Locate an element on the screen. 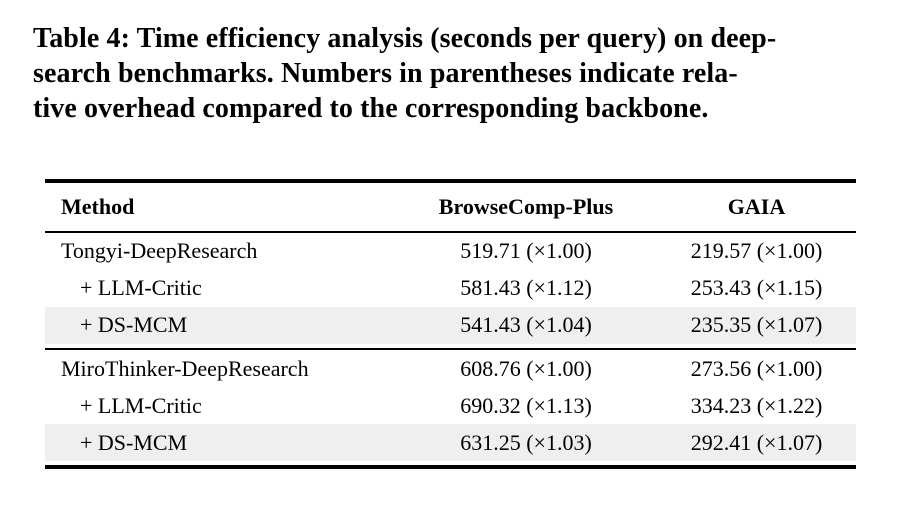  table-row-mirothinker-ds-mcm: + DS-MCM 631.25 (×1.03) 292.41 (×1.07) is located at coordinates (450, 442).